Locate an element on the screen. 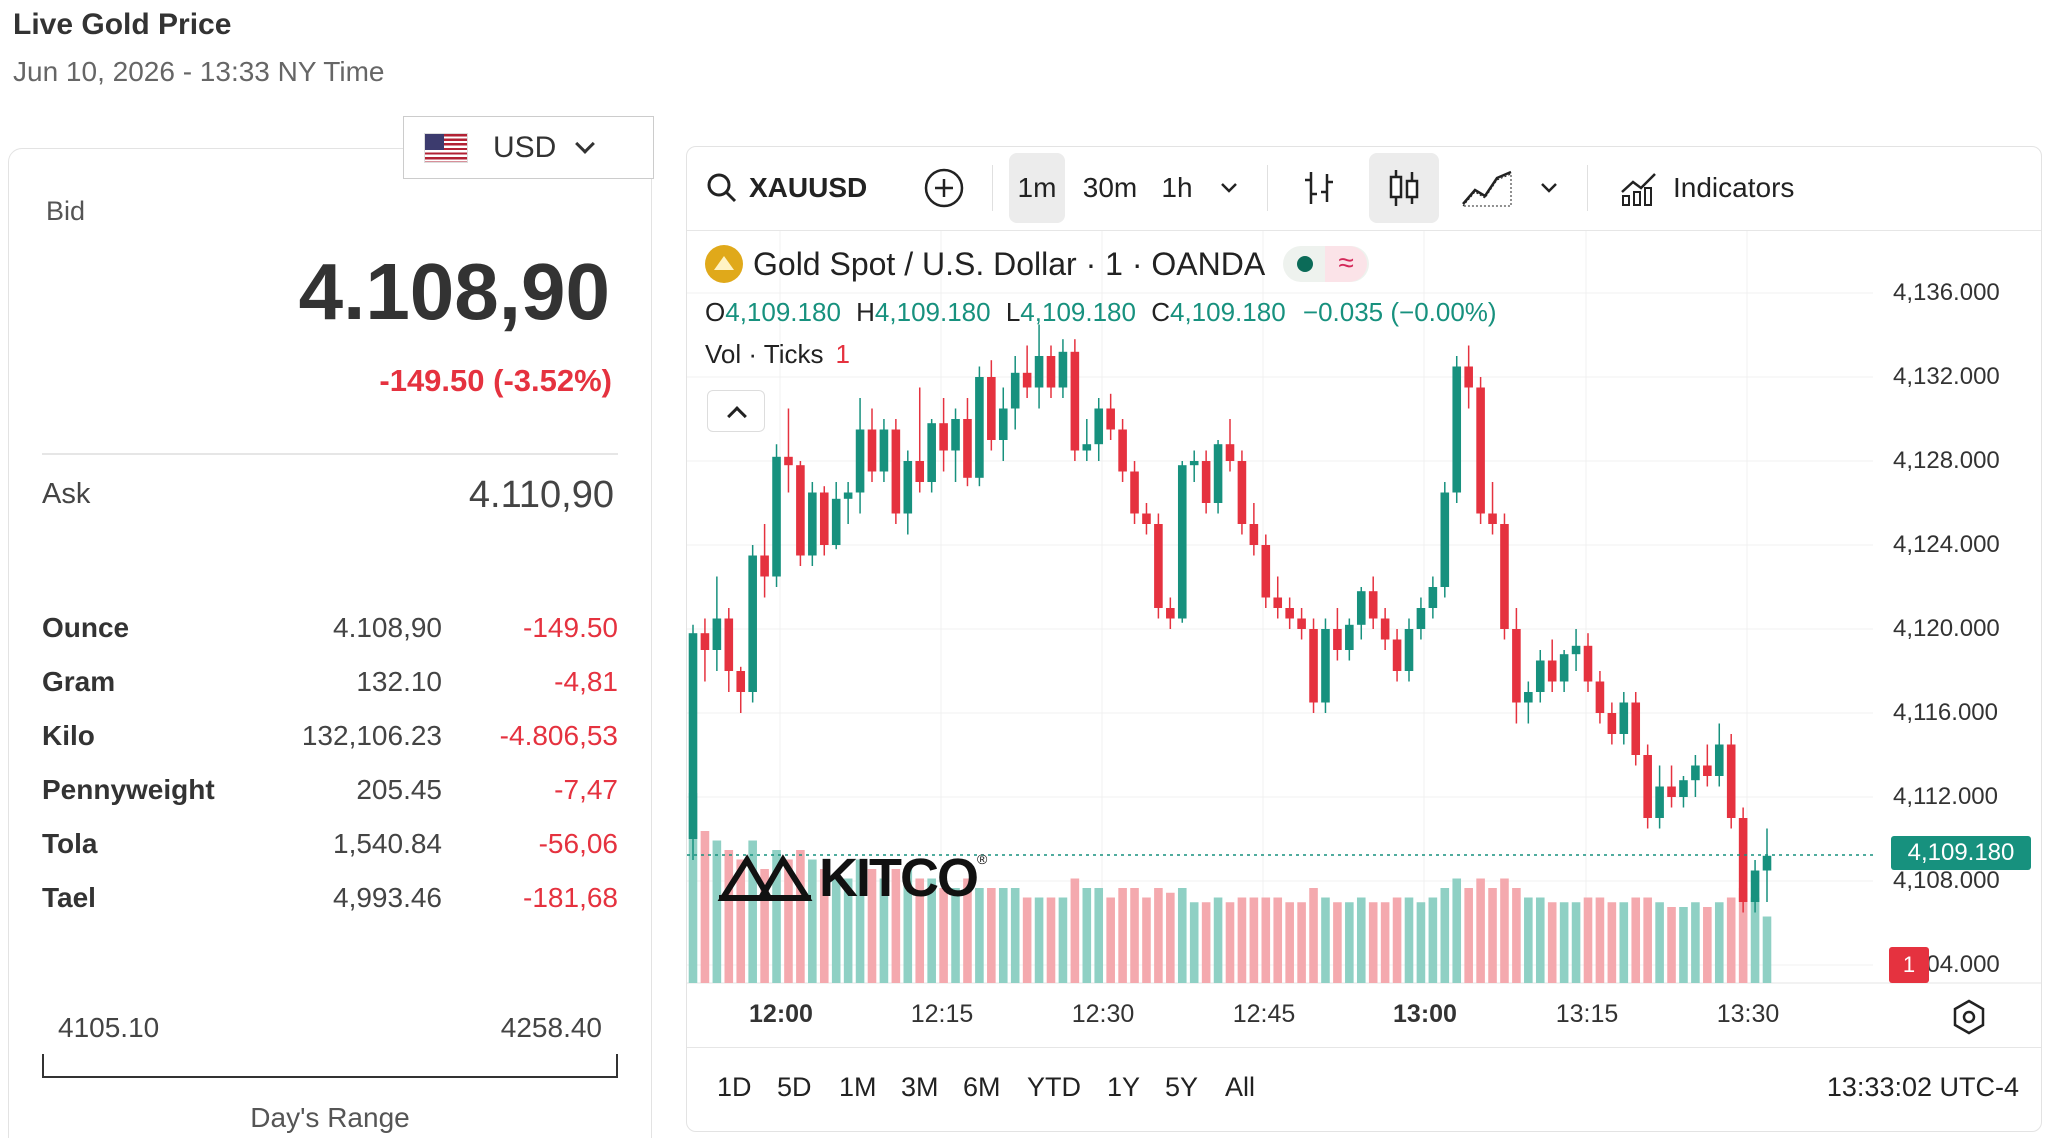  candle-chart-type-button is located at coordinates (1404, 188).